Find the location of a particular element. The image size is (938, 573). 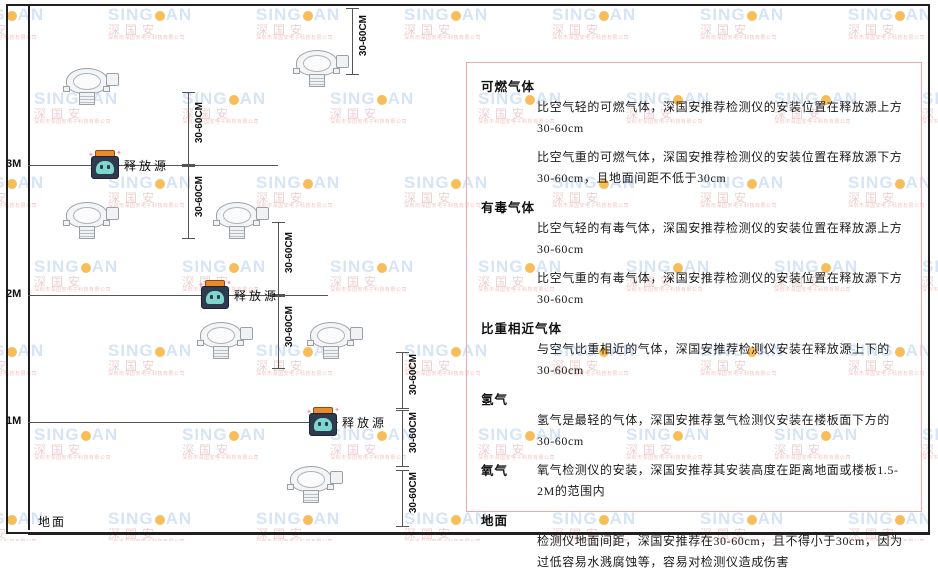

ground-label: 地面 is located at coordinates (52, 522).